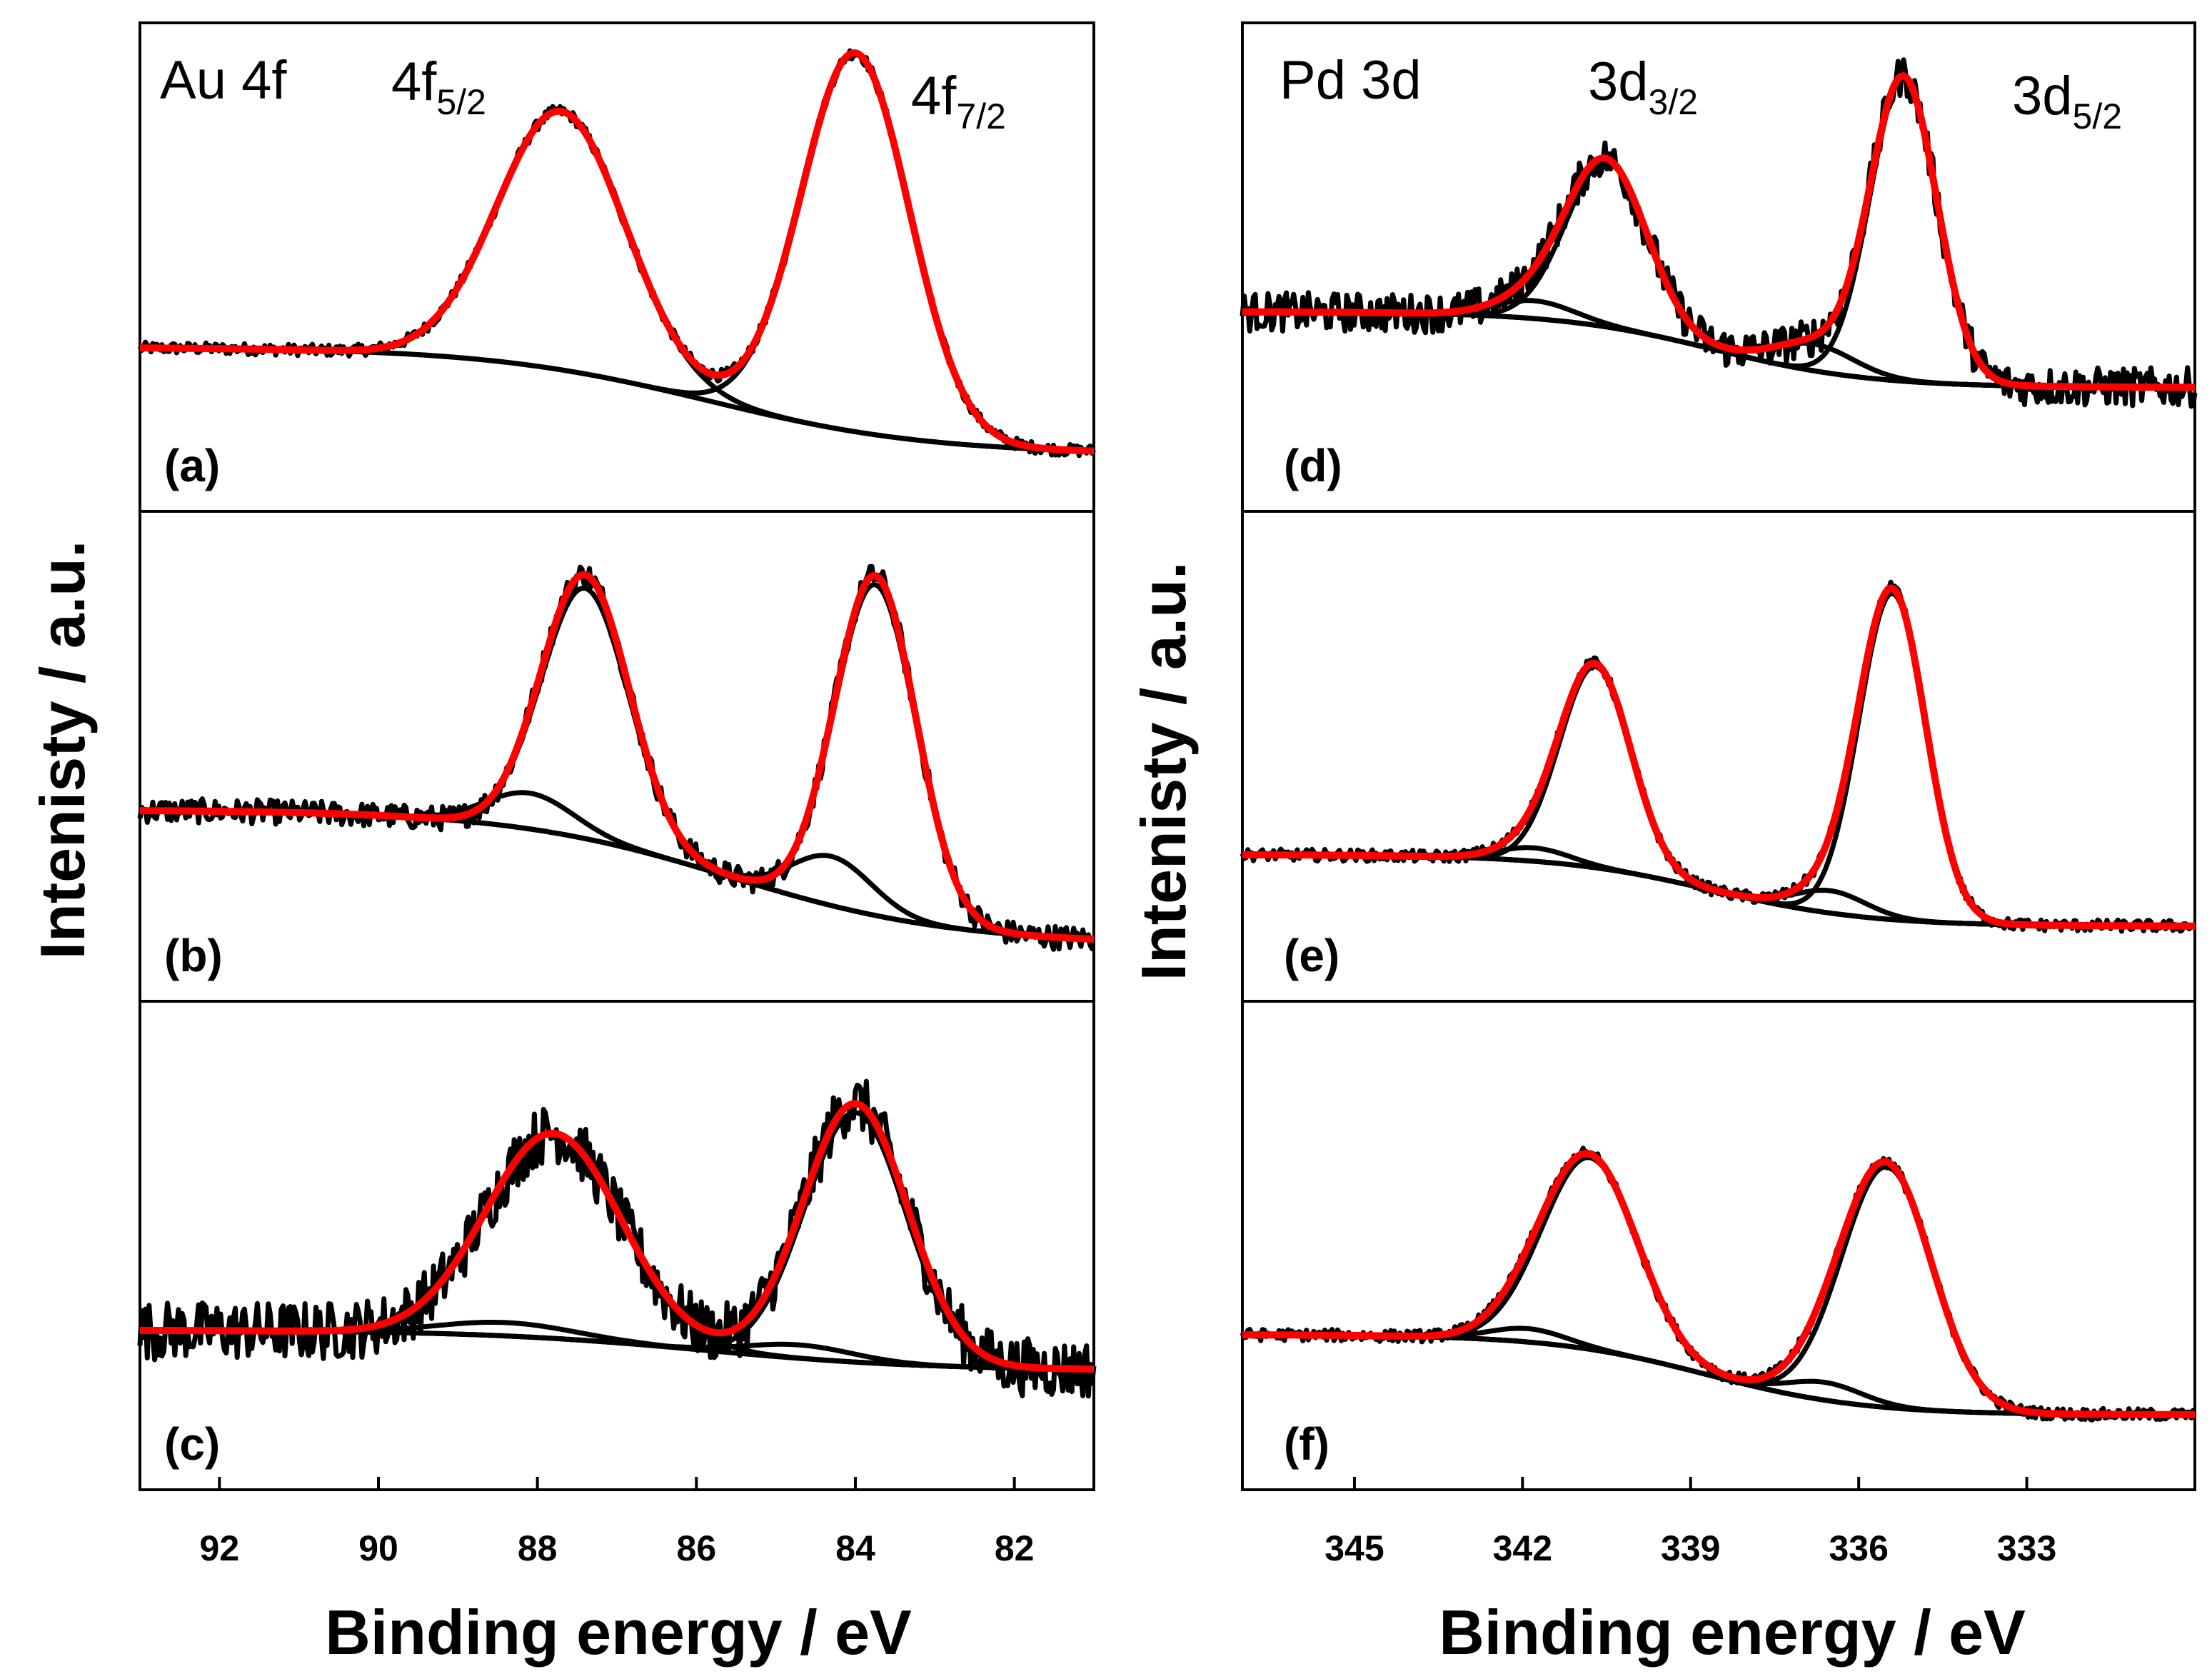 Image resolution: width=2212 pixels, height=1674 pixels. I want to click on panel-label: (a), so click(192, 465).